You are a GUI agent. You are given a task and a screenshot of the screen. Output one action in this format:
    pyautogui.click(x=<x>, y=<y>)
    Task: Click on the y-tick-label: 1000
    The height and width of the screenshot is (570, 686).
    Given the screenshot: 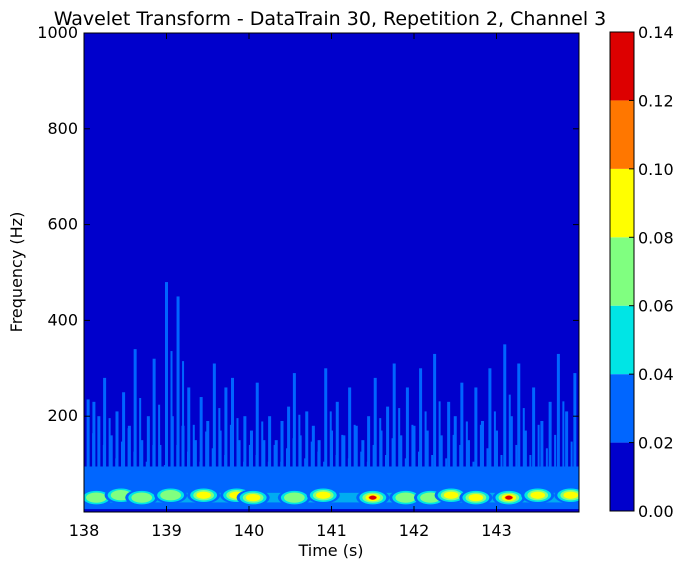 What is the action you would take?
    pyautogui.click(x=57, y=32)
    